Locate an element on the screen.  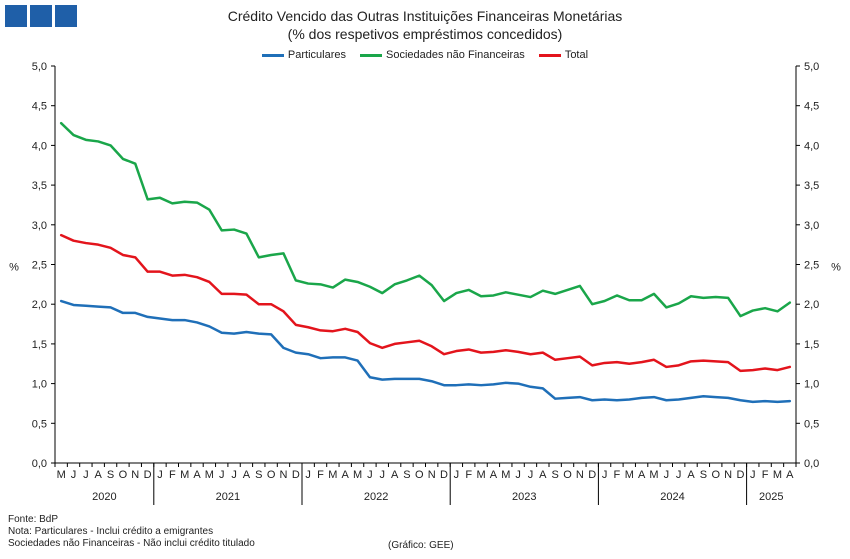
legend-item-sociedades: Sociedades não Financeiras is located at coordinates (442, 55).